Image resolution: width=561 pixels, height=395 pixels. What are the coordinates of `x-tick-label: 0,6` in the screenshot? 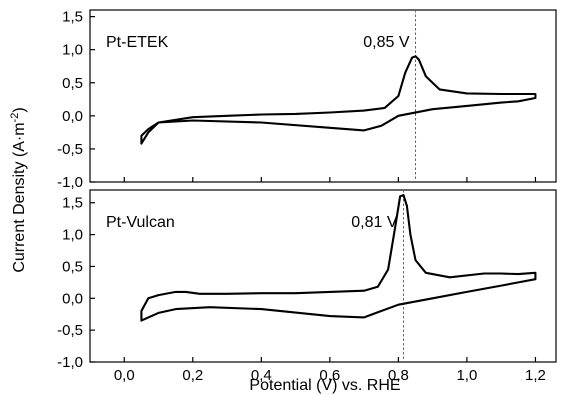 It's located at (329, 375).